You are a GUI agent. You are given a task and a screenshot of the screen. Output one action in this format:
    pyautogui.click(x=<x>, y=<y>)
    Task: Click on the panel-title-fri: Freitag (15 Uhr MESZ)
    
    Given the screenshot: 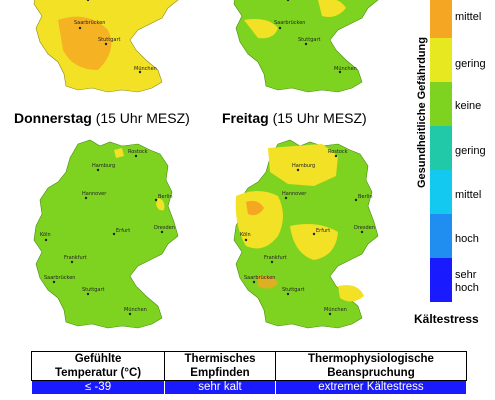 What is the action you would take?
    pyautogui.click(x=294, y=118)
    